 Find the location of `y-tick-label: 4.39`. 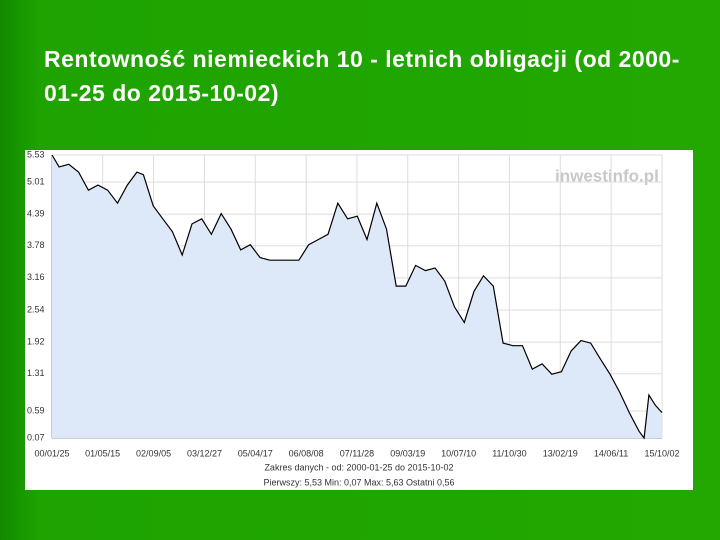

y-tick-label: 4.39 is located at coordinates (36, 213).